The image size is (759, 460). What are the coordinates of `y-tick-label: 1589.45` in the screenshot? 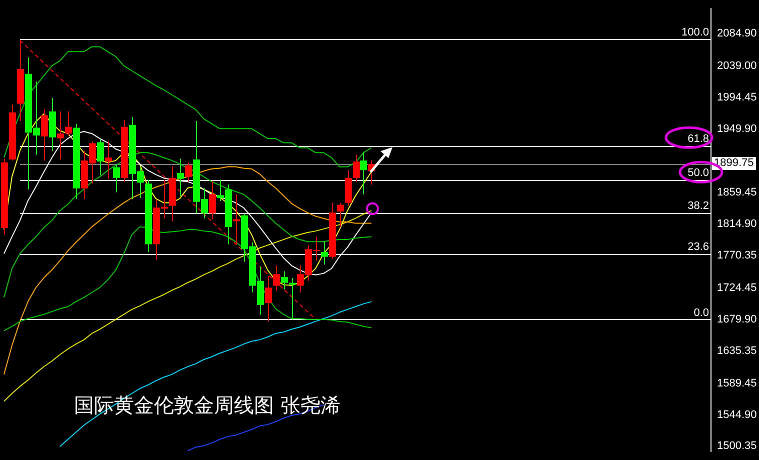 It's located at (737, 383).